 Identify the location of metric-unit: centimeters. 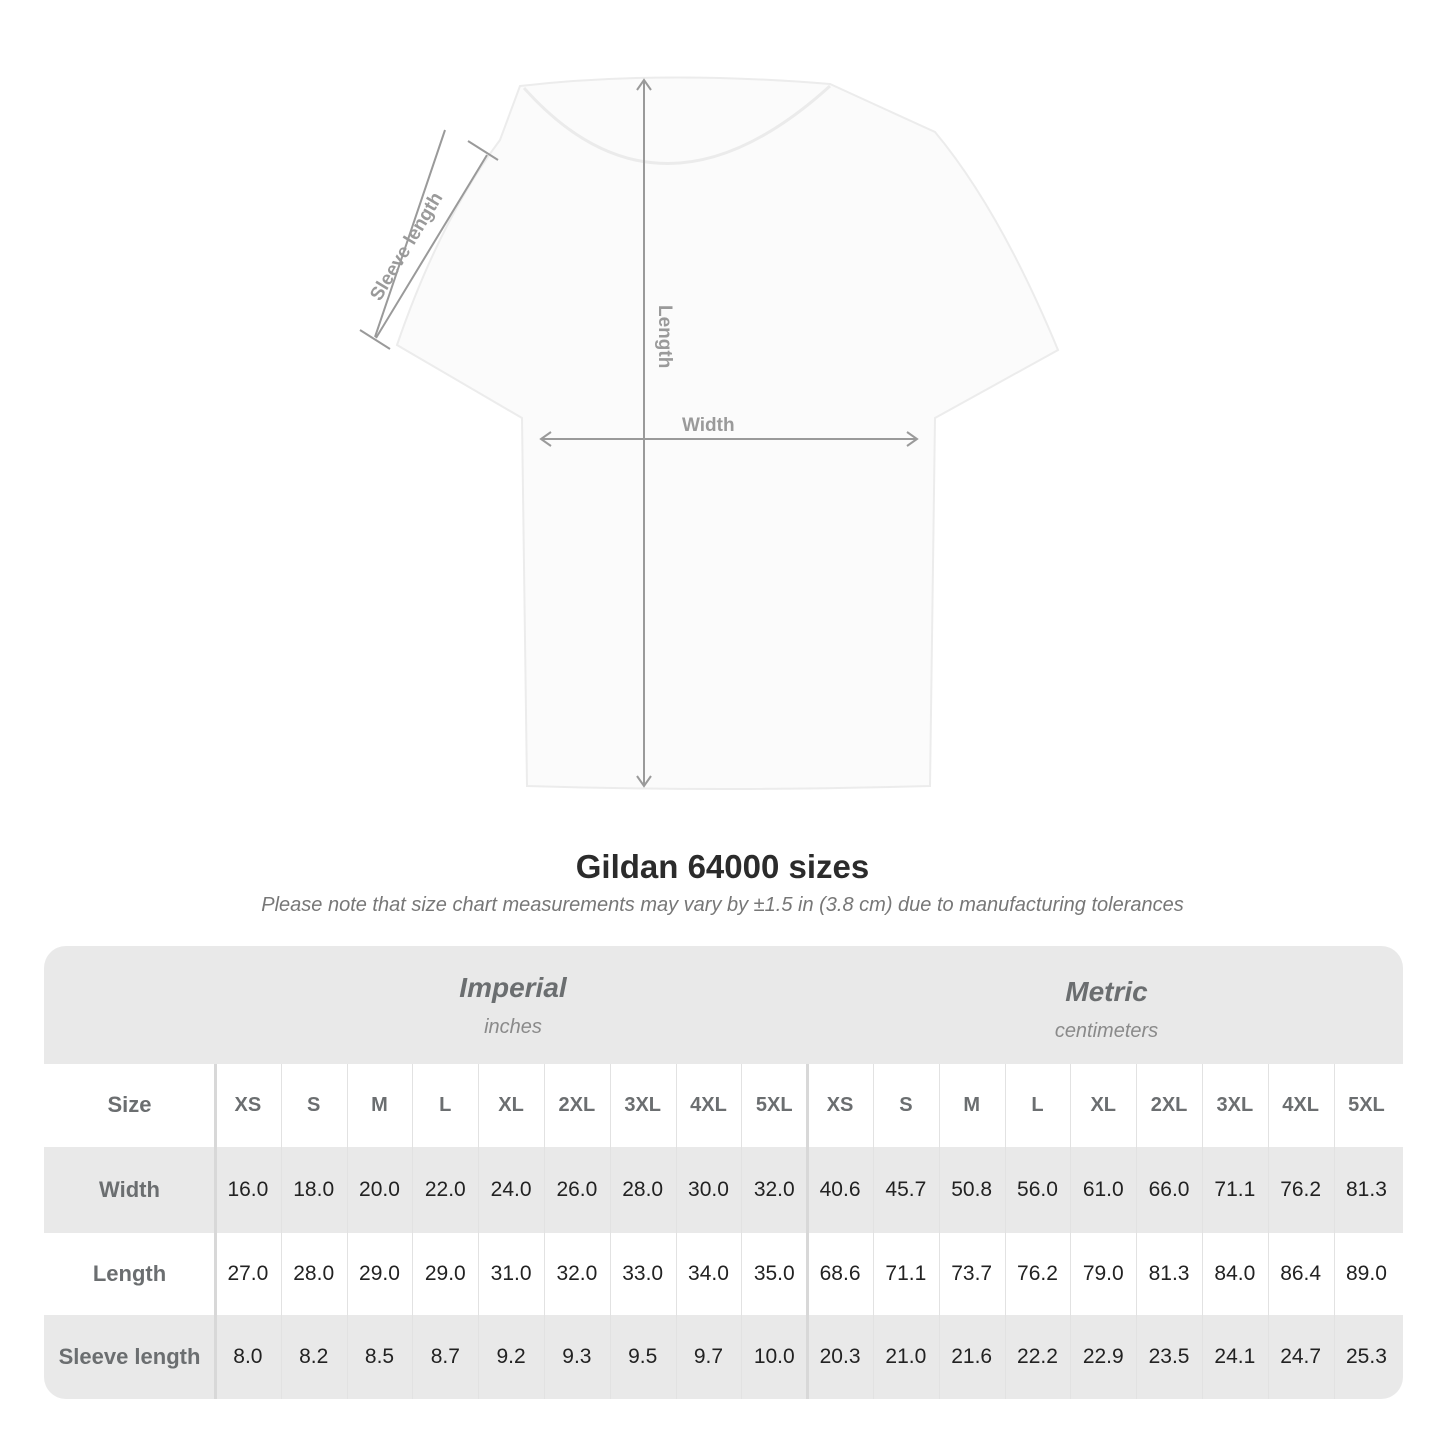
(1106, 1031).